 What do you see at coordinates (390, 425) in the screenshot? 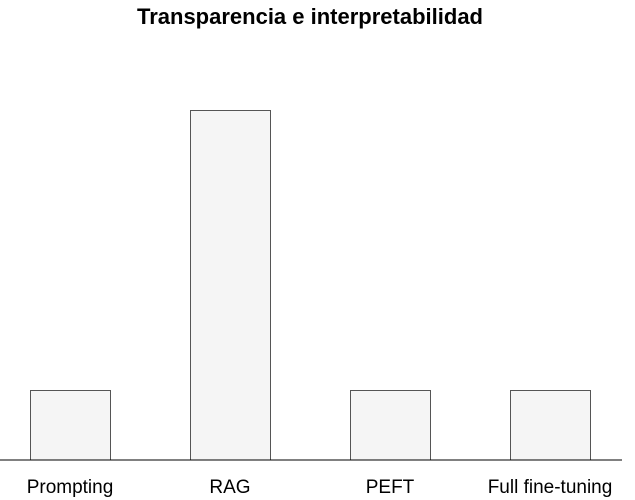
I see `bar-peft` at bounding box center [390, 425].